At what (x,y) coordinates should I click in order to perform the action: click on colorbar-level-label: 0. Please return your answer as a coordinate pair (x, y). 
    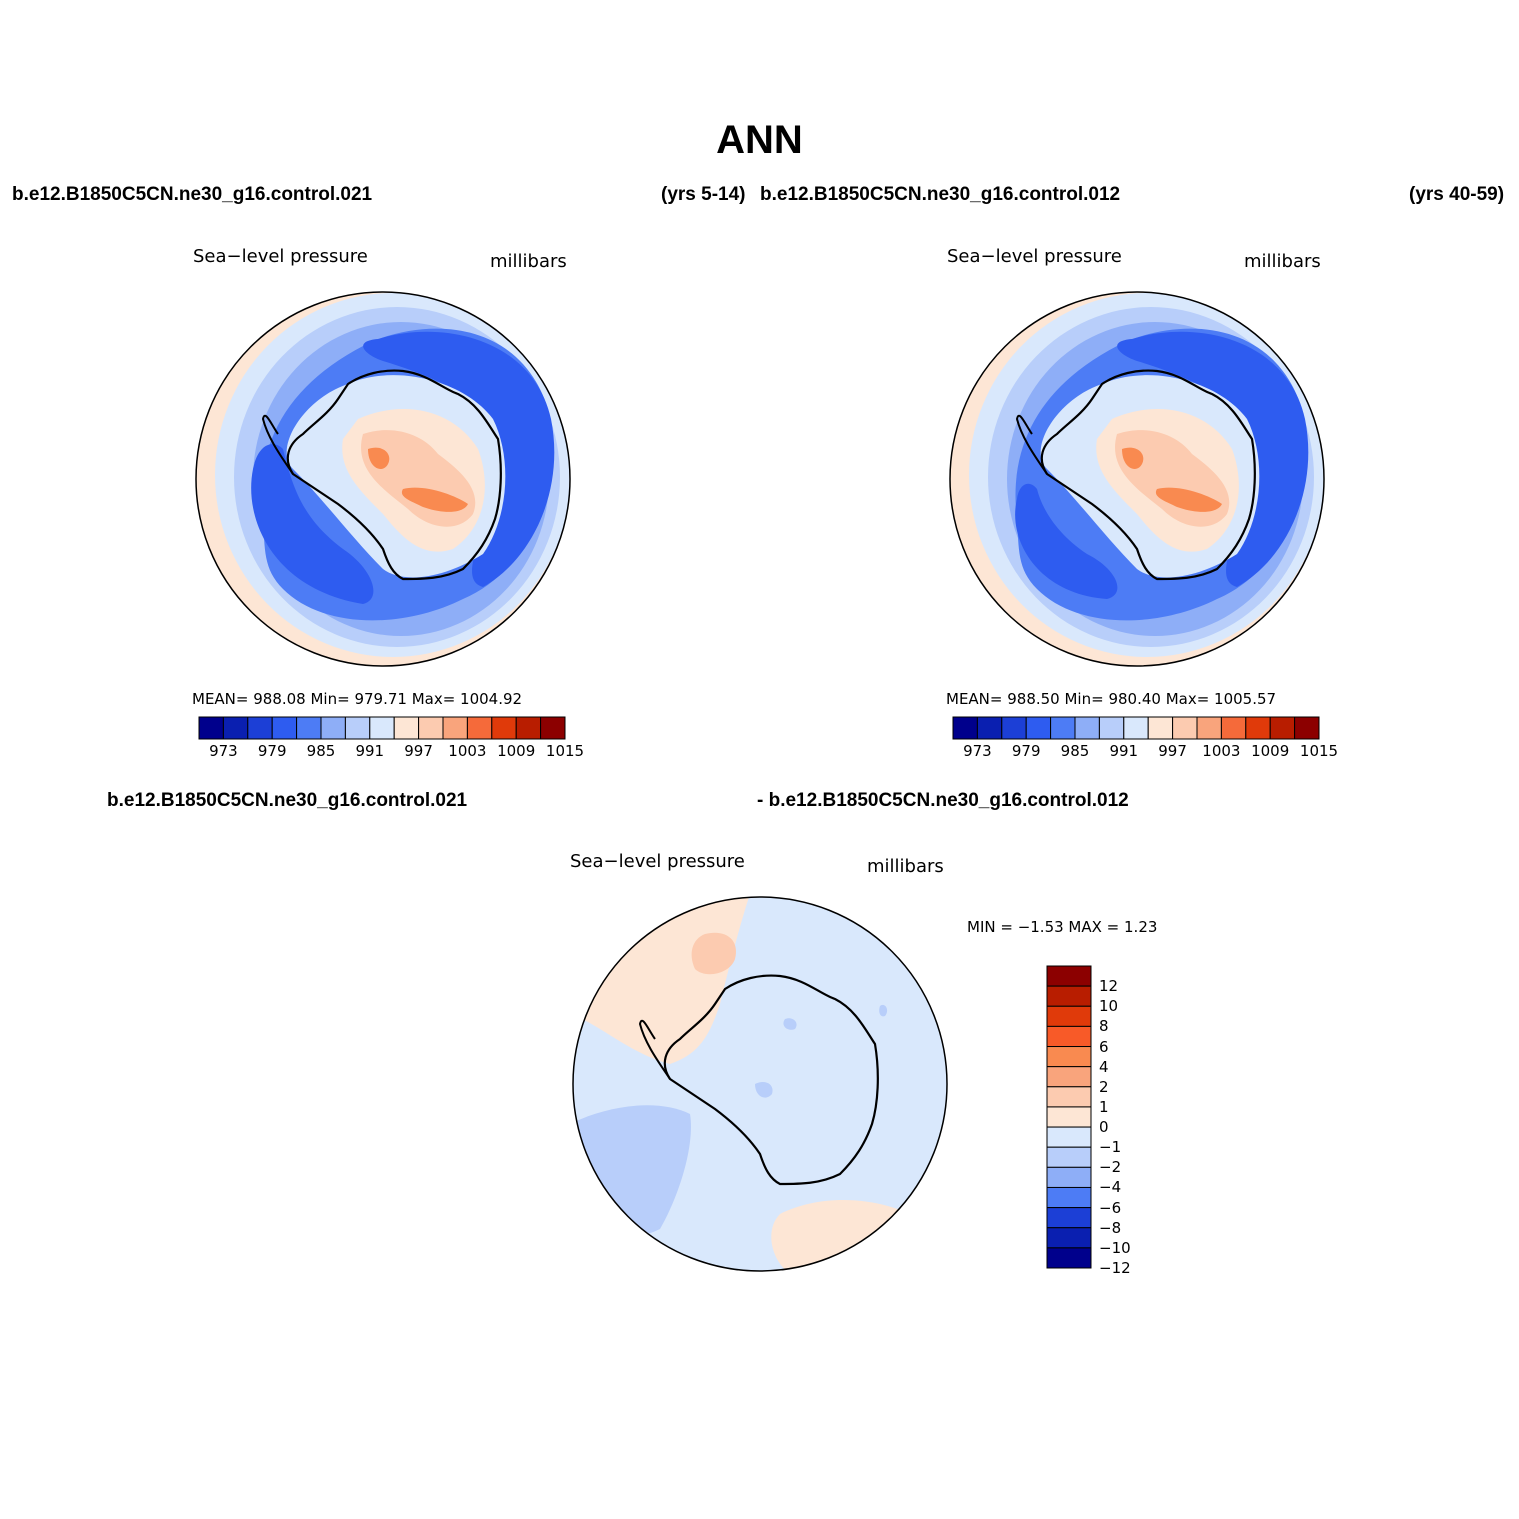
    Looking at the image, I should click on (1104, 1127).